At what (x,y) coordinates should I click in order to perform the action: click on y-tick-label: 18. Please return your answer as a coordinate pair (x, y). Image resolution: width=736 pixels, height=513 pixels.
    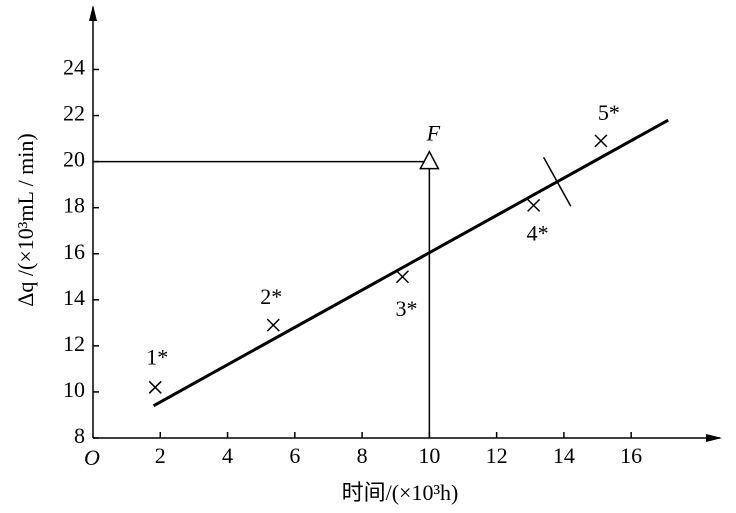
    Looking at the image, I should click on (74, 205).